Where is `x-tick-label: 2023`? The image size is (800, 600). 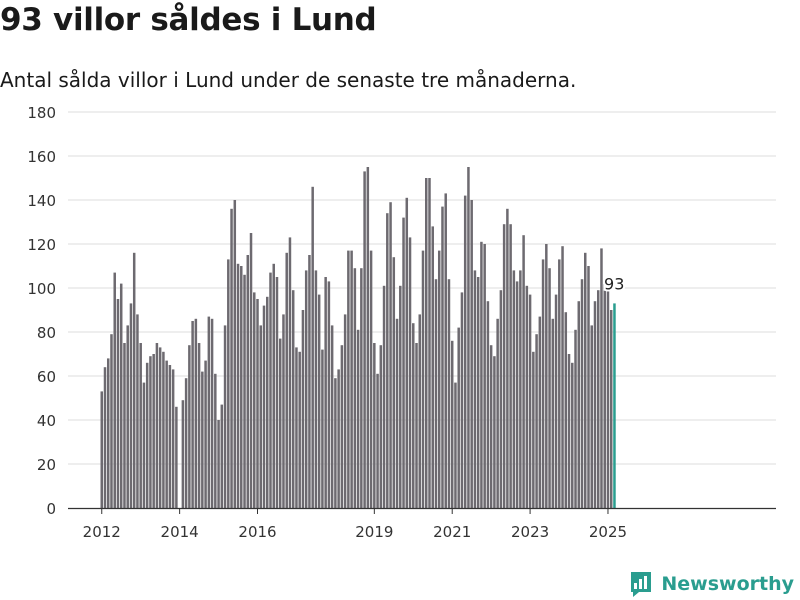
x-tick-label: 2023 is located at coordinates (530, 532).